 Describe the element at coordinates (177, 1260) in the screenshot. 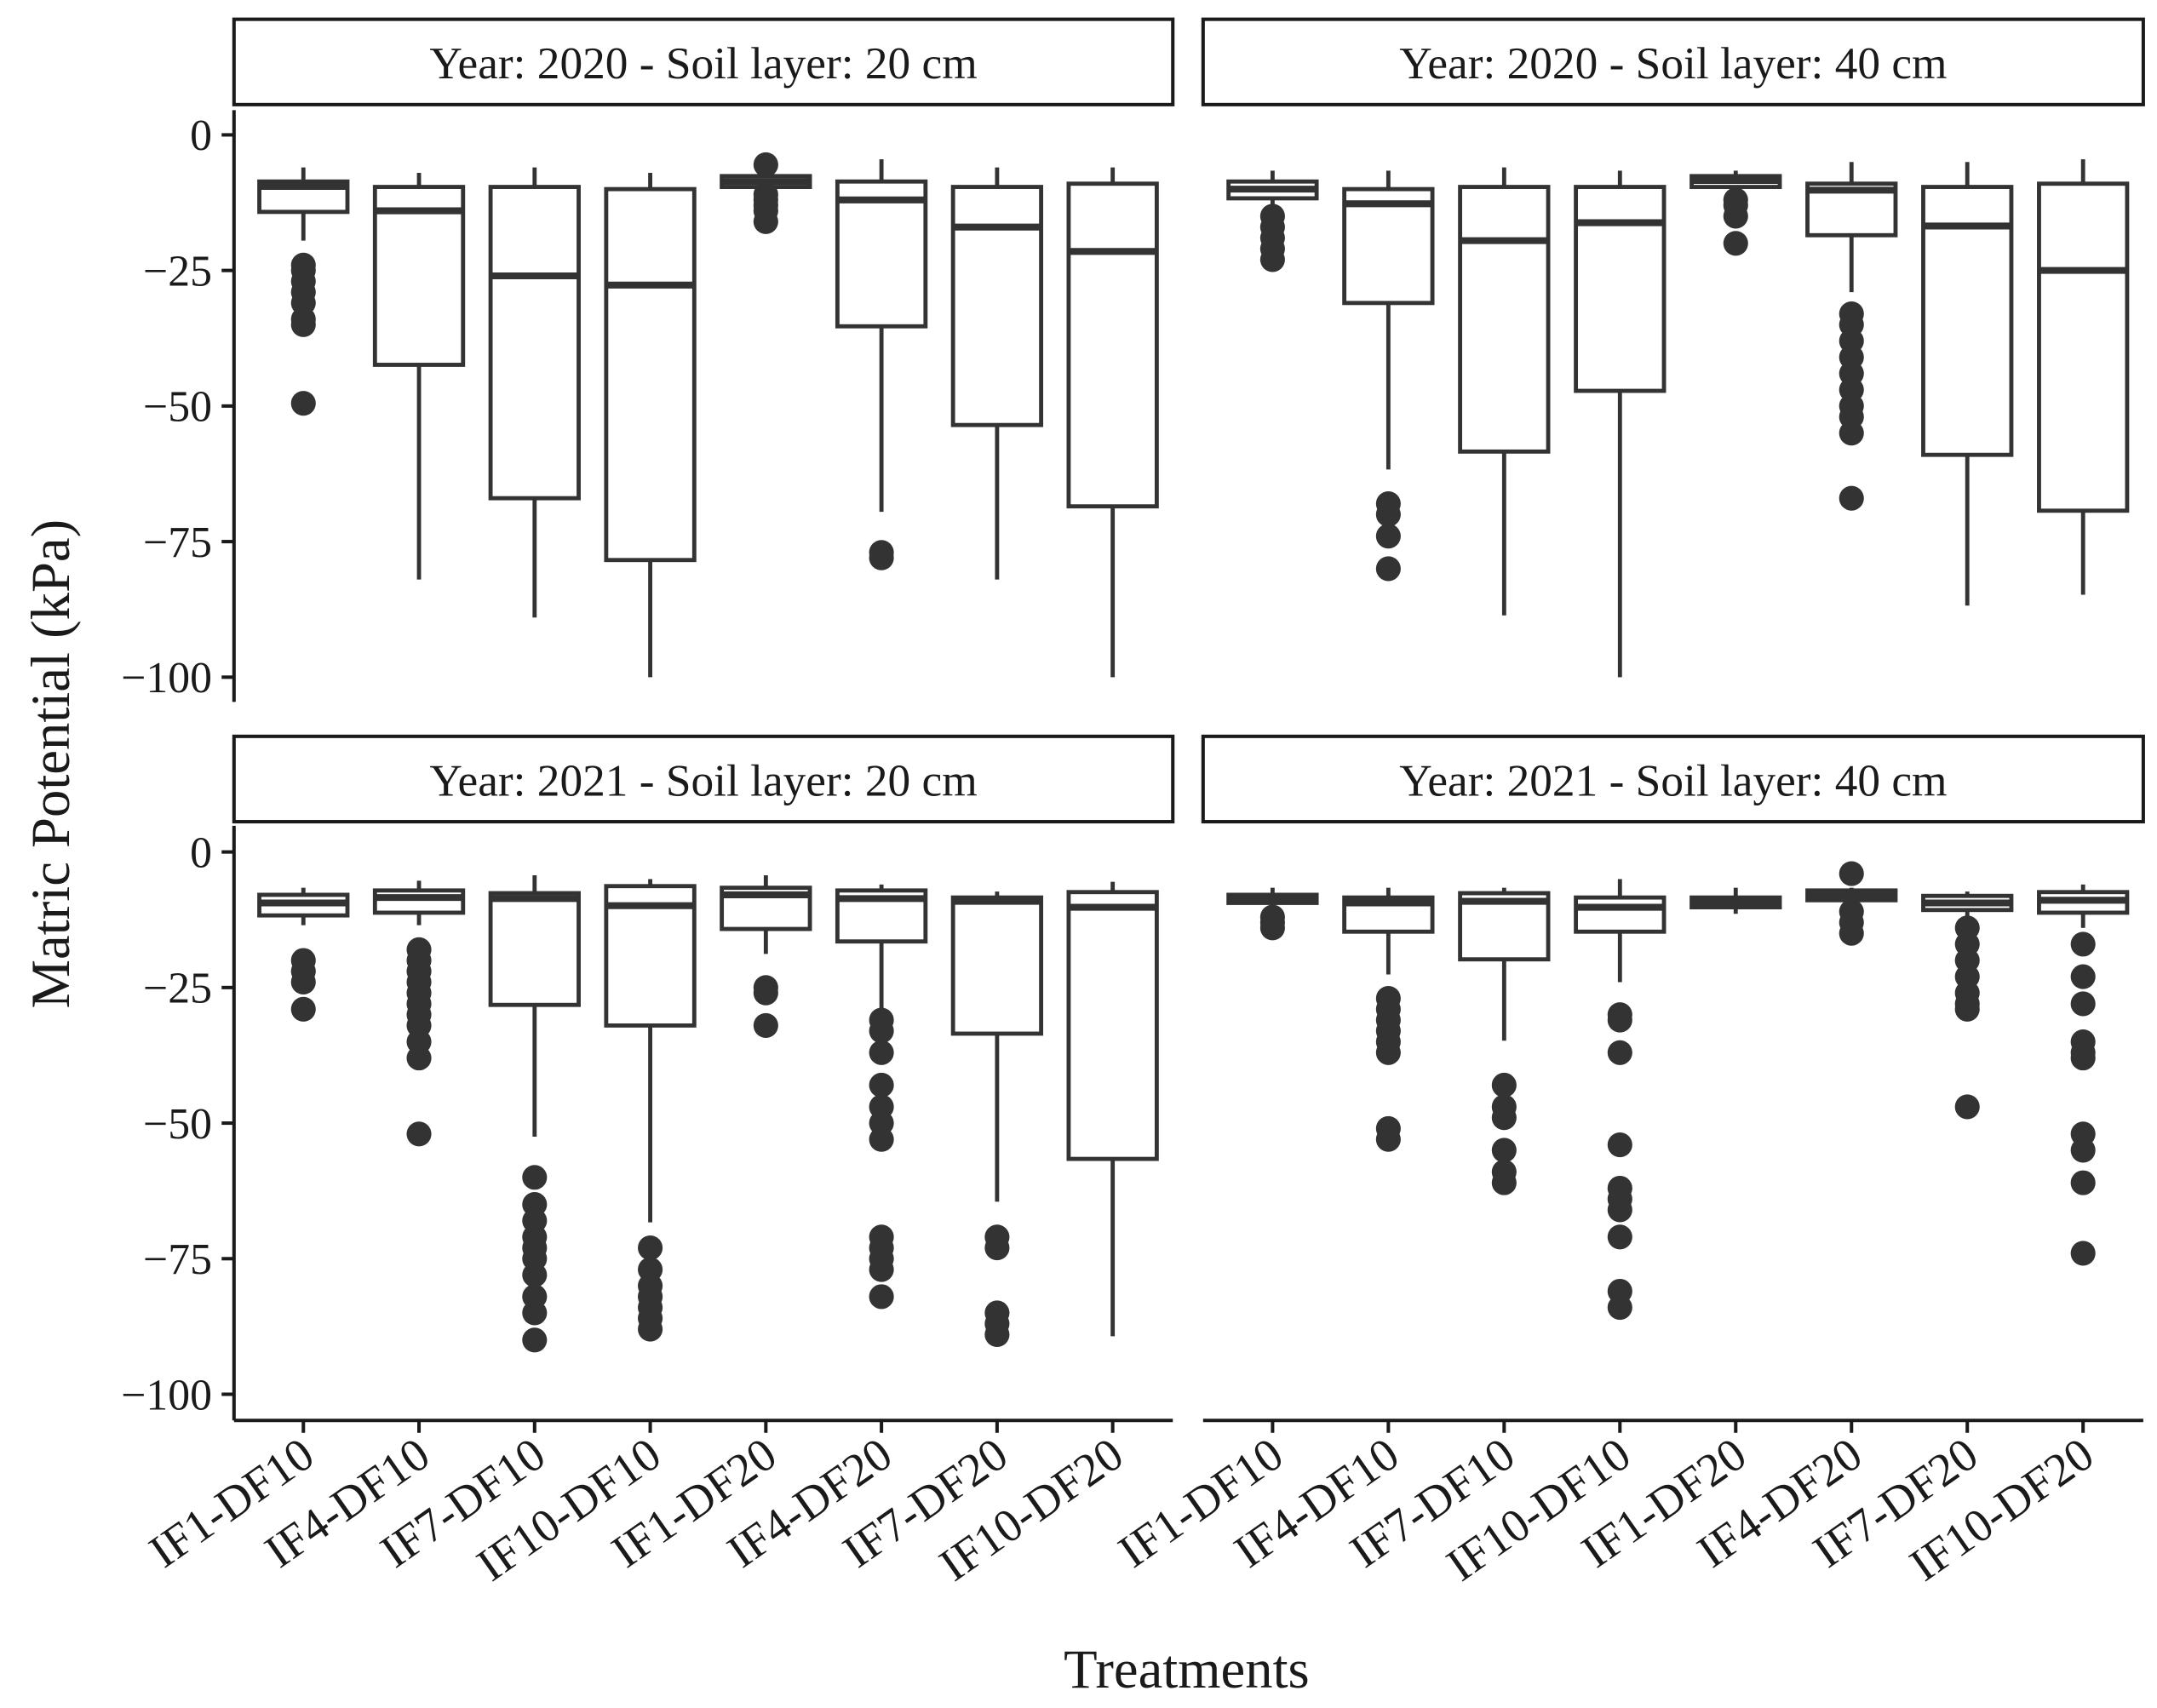

I see `y-tick-label: −75` at that location.